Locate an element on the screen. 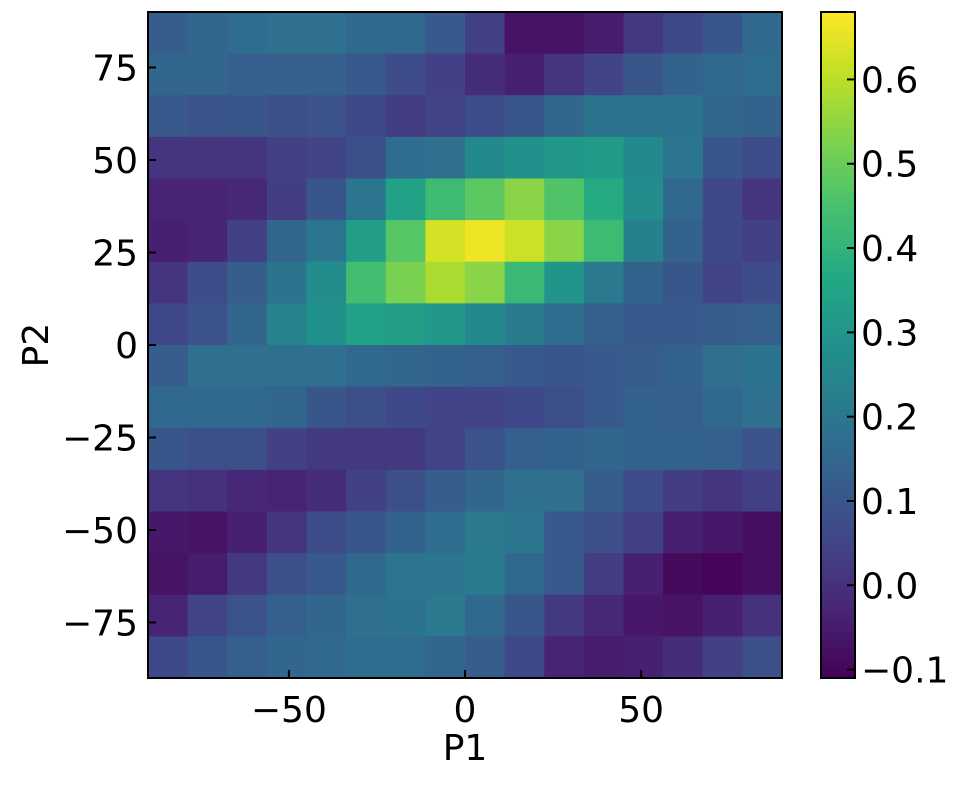  colorbar is located at coordinates (838, 345).